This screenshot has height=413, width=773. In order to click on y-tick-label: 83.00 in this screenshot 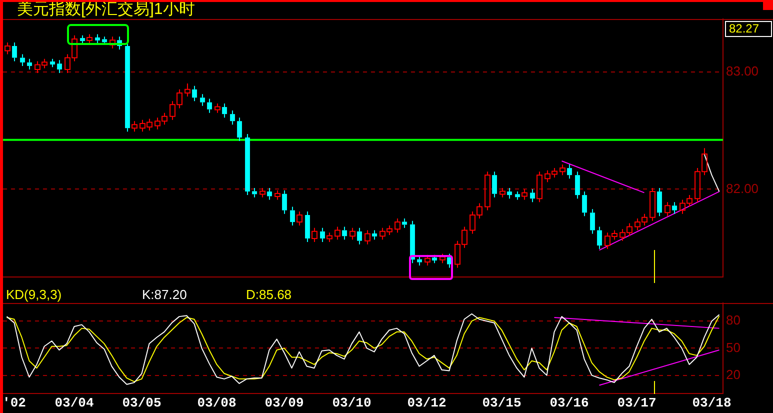, I will do `click(742, 70)`.